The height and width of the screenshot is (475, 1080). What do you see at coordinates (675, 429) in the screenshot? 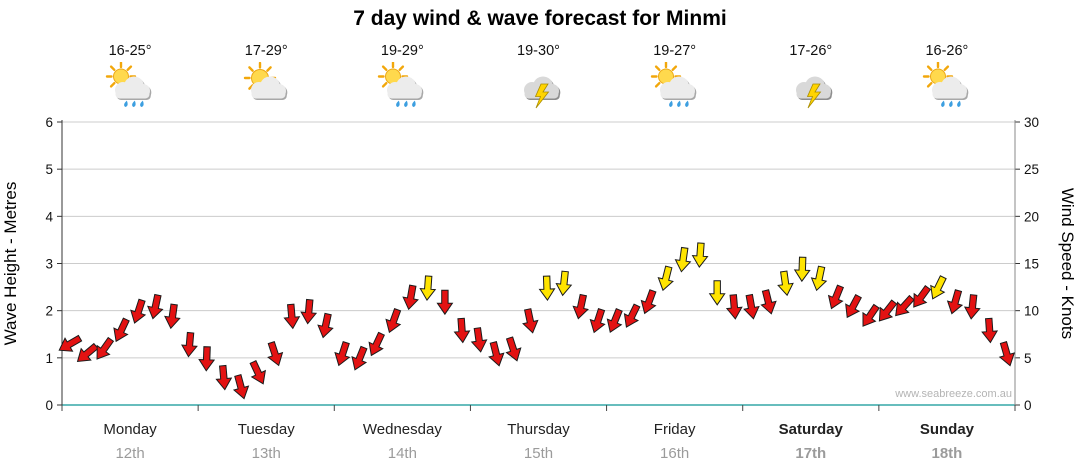
I see `day-name-label: Friday` at bounding box center [675, 429].